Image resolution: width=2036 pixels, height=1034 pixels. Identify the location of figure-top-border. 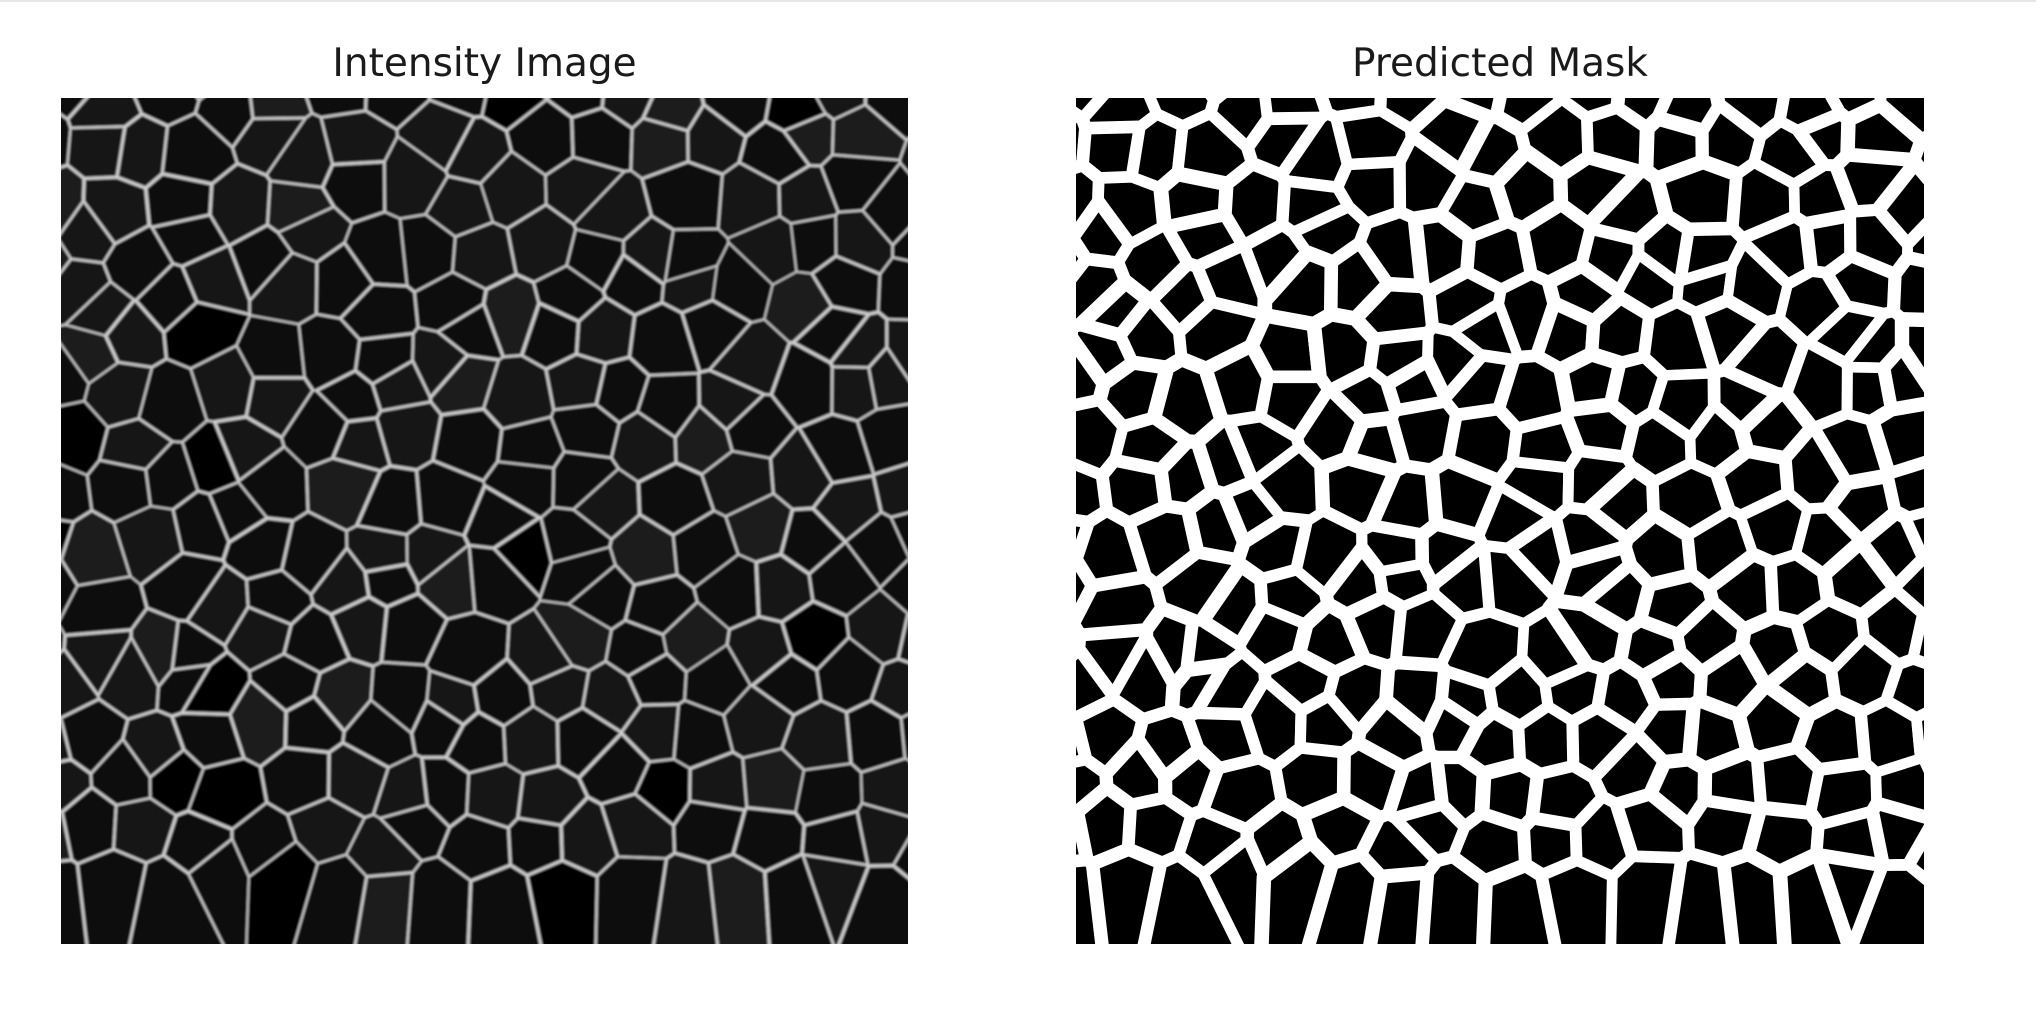
(1018, 1).